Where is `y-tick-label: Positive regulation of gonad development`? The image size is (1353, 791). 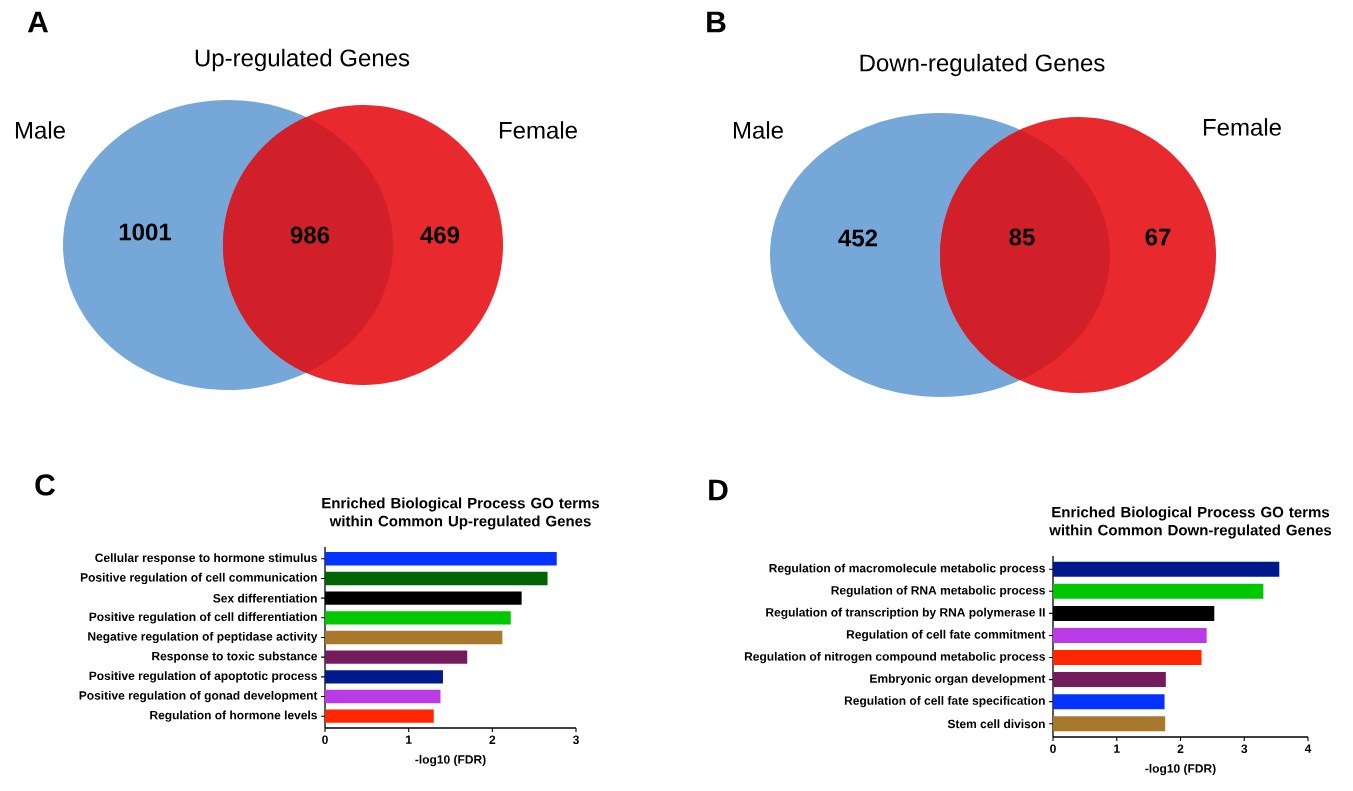
y-tick-label: Positive regulation of gonad development is located at coordinates (198, 696).